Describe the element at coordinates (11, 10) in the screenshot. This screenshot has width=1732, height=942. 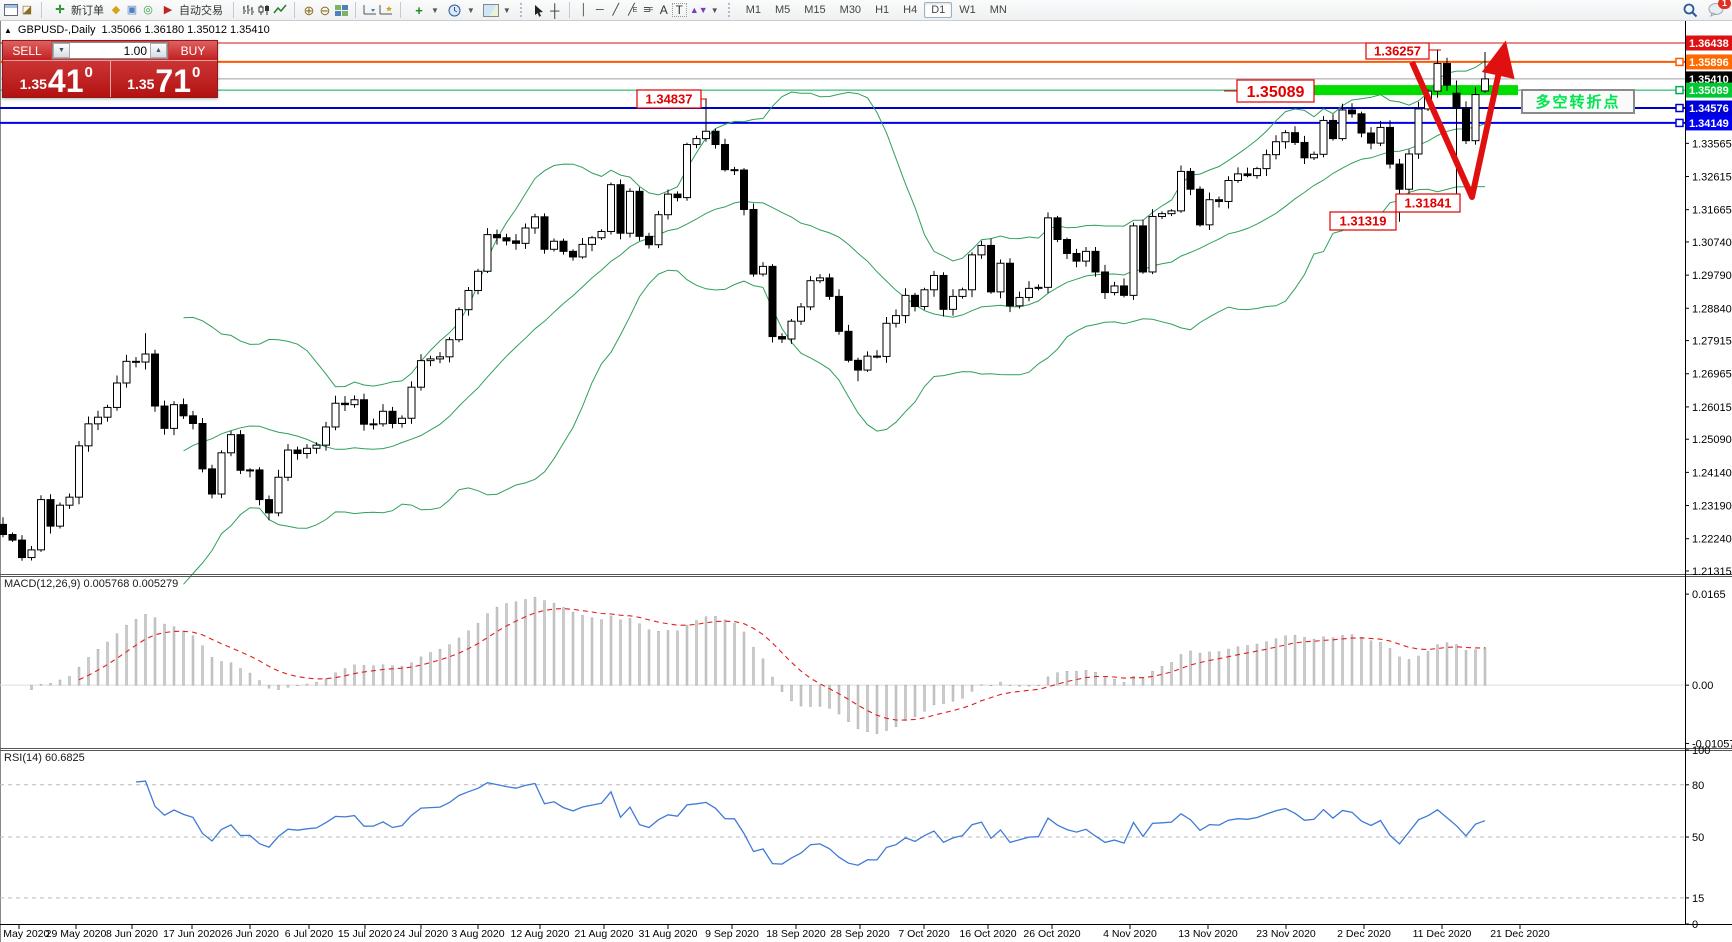
I see `charts-icon` at that location.